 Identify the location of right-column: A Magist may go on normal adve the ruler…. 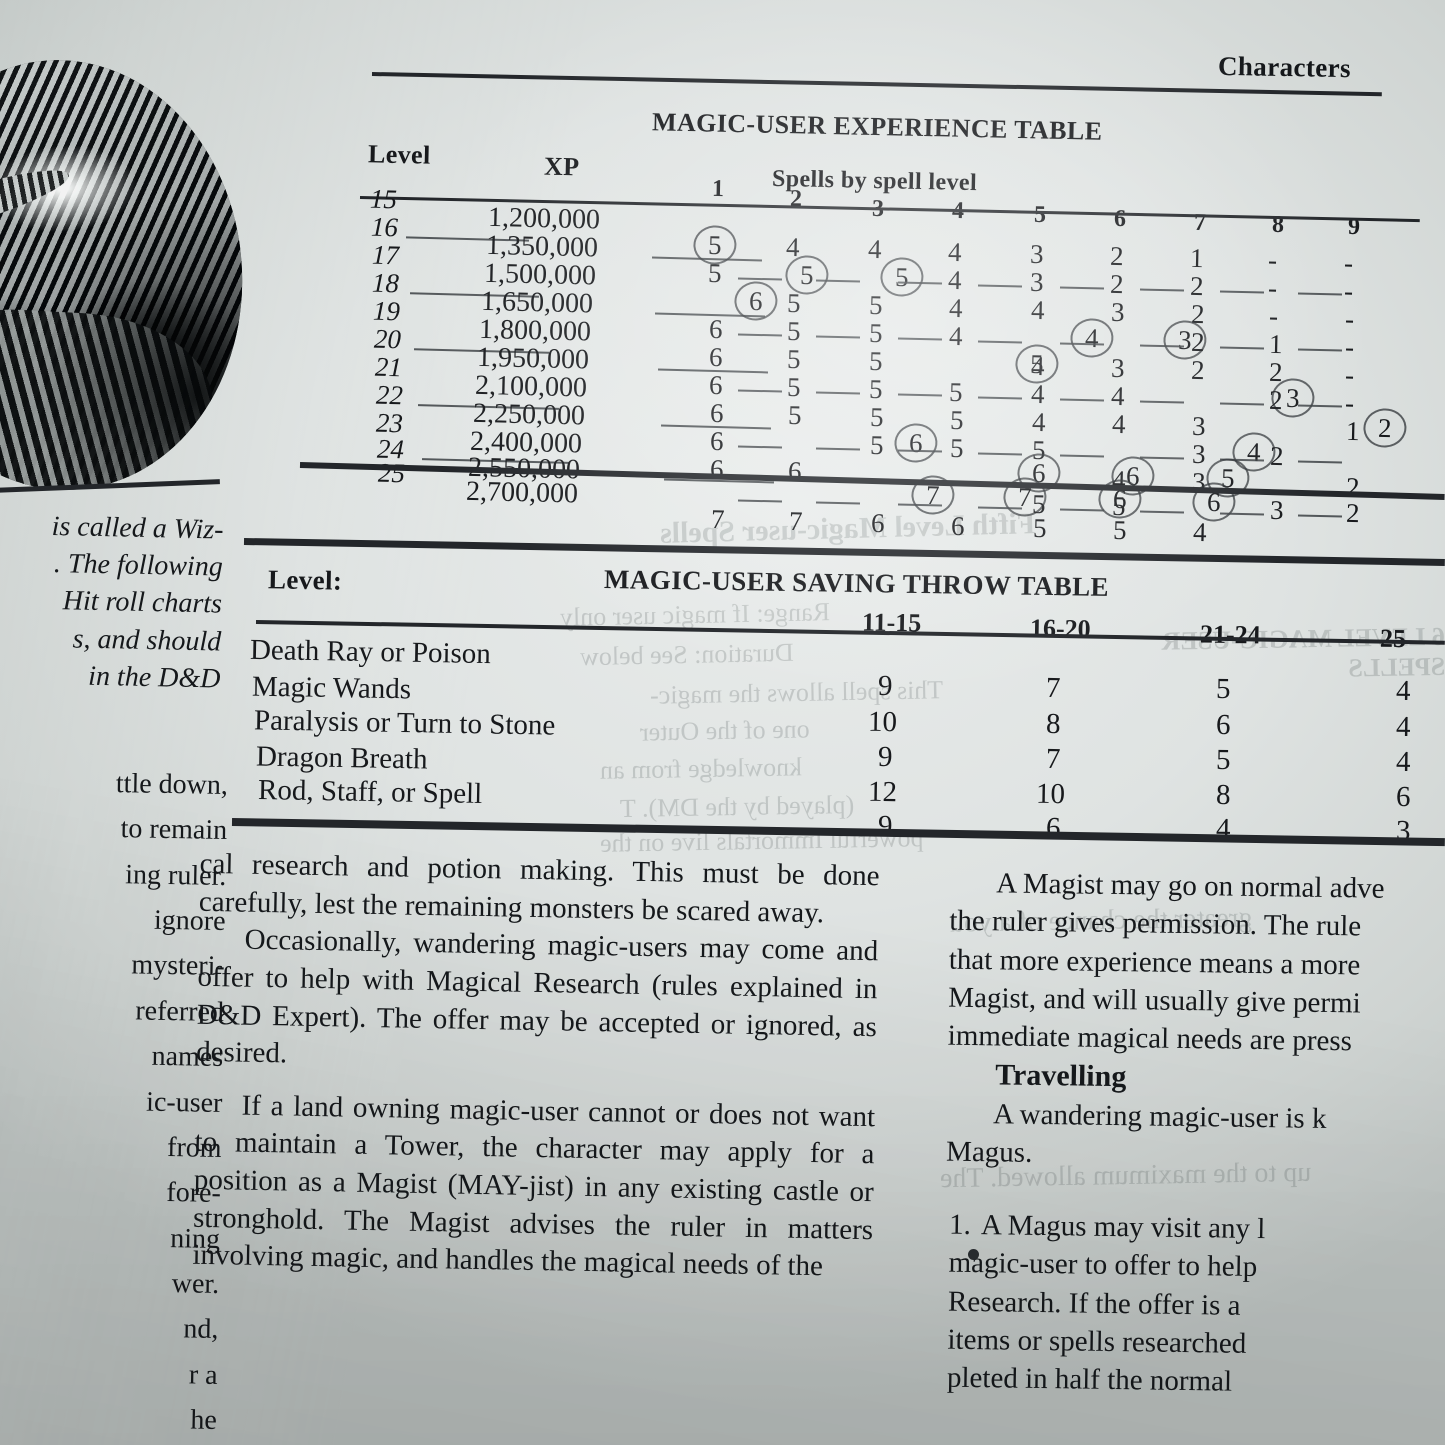
(1195, 1022).